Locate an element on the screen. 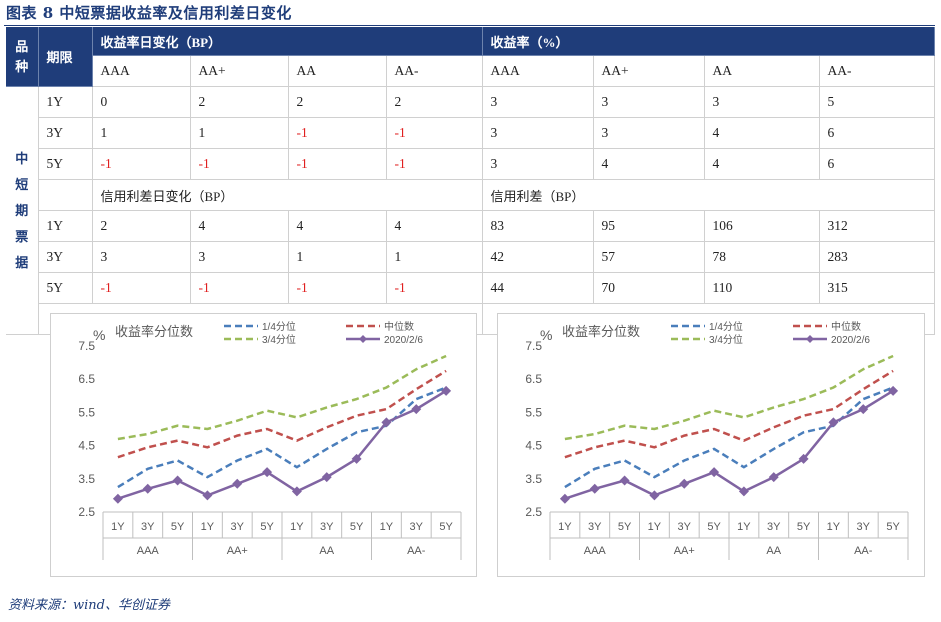  table-row: 1Y 2 4 4 4 83 95 106 312 is located at coordinates (470, 226).